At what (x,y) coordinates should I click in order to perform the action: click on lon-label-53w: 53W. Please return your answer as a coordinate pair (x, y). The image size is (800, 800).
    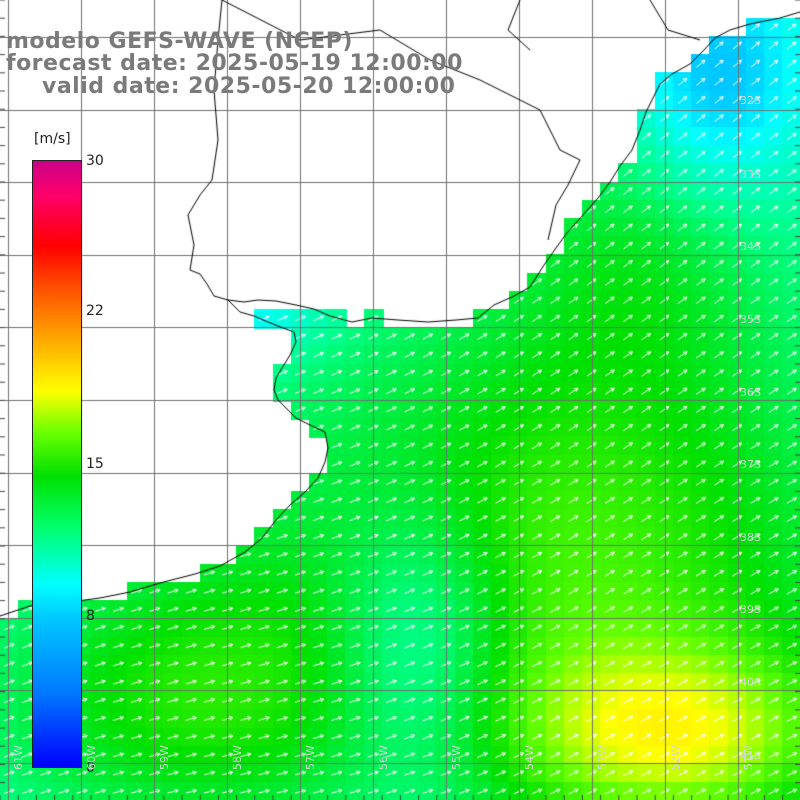
    Looking at the image, I should click on (602, 757).